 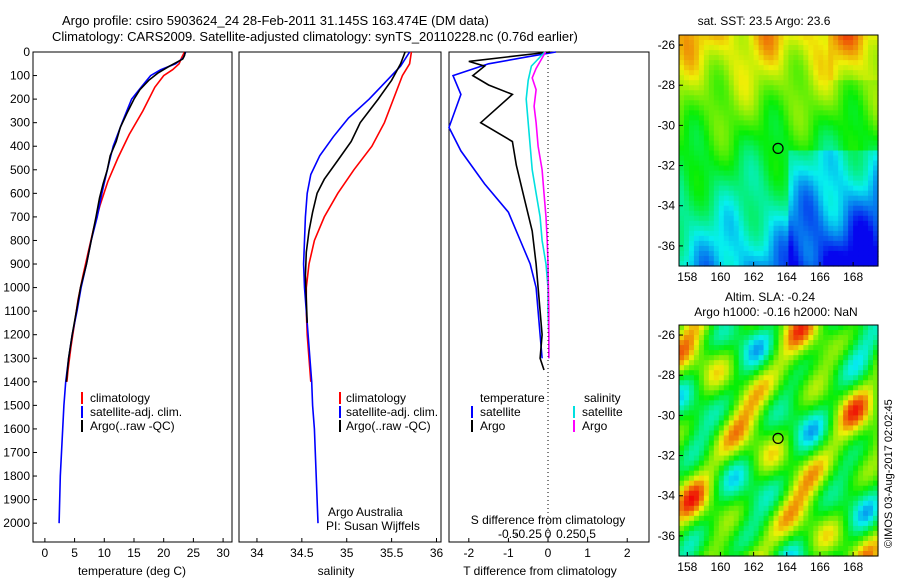 I want to click on lon-tick-label: 164, so click(x=787, y=277).